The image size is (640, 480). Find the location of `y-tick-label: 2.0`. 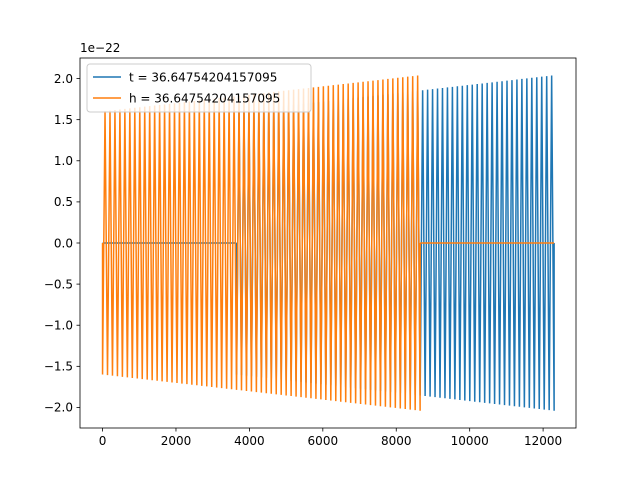

y-tick-label: 2.0 is located at coordinates (63, 79).